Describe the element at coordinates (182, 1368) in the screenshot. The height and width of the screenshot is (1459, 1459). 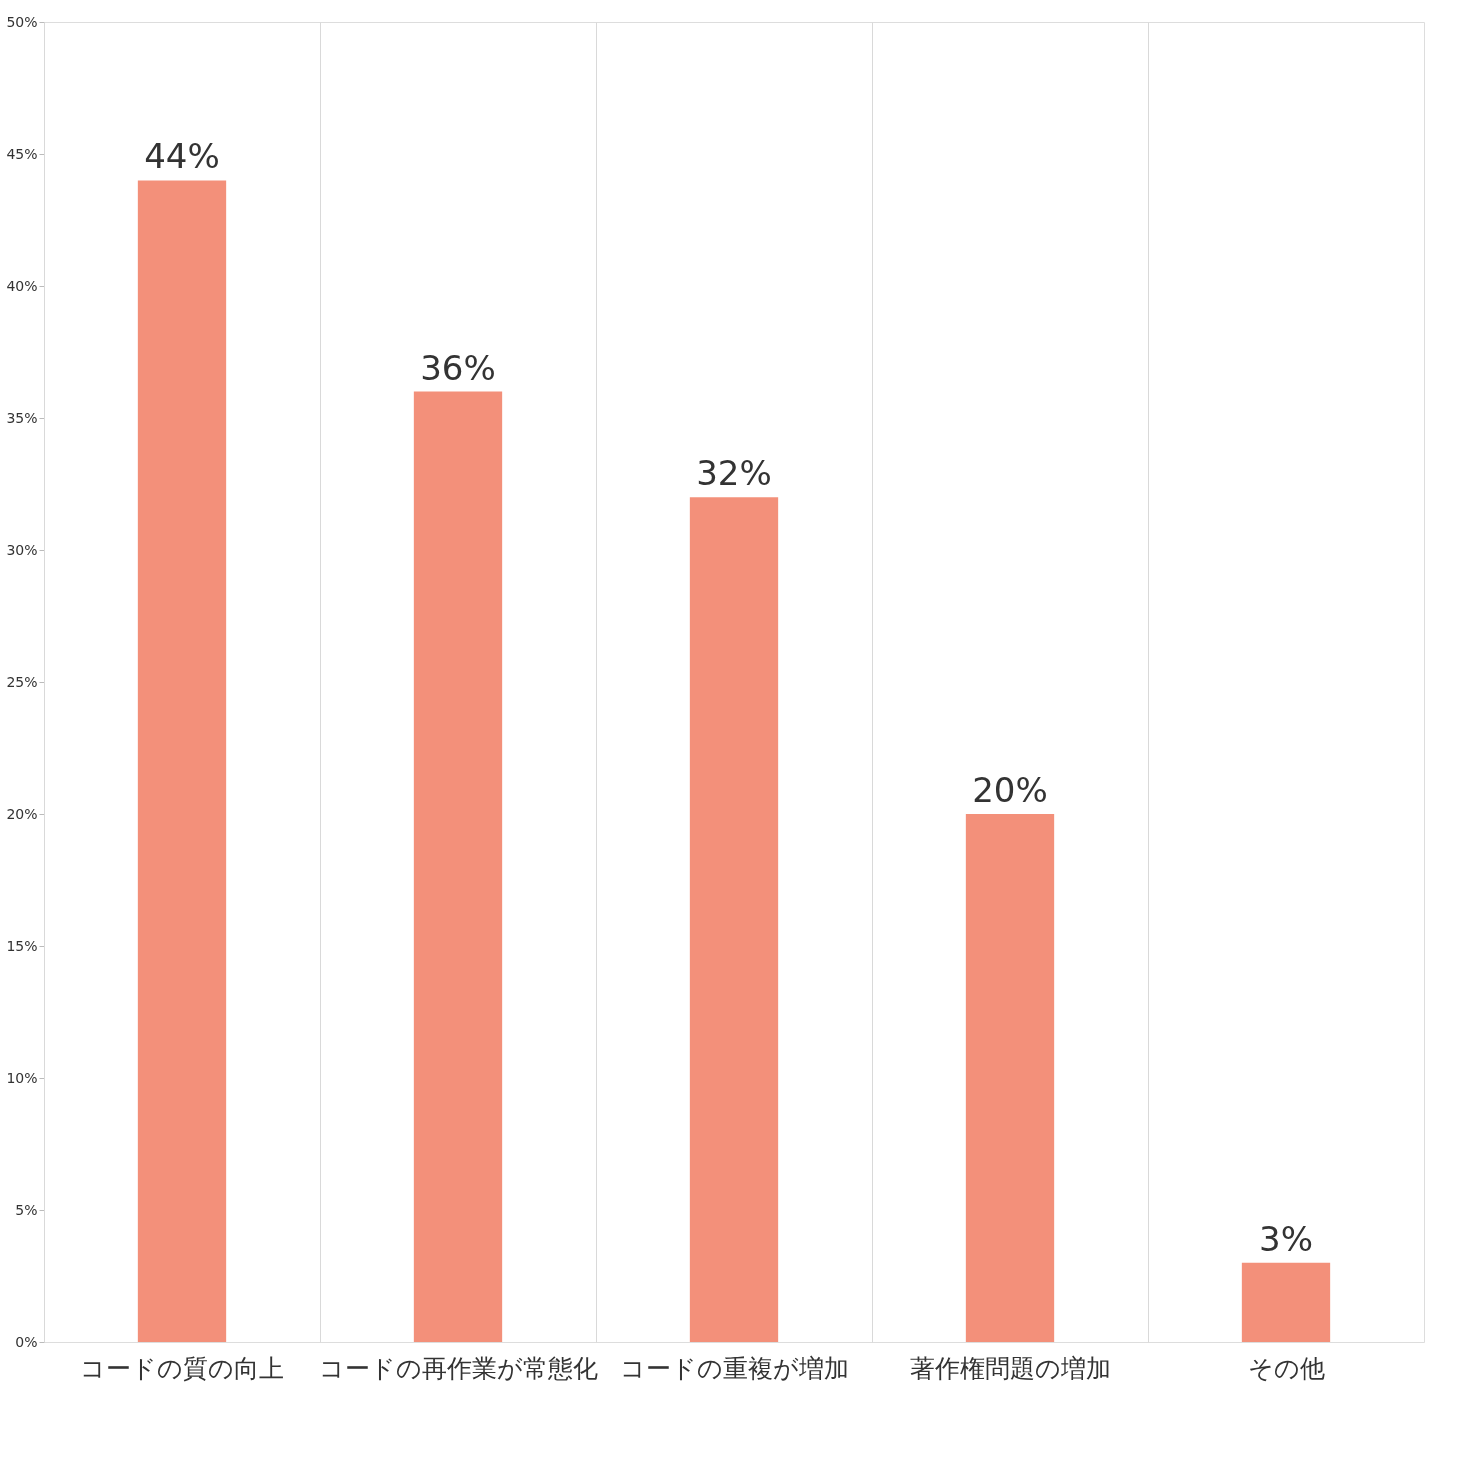
I see `x-tick-label: コードの質の向上` at that location.